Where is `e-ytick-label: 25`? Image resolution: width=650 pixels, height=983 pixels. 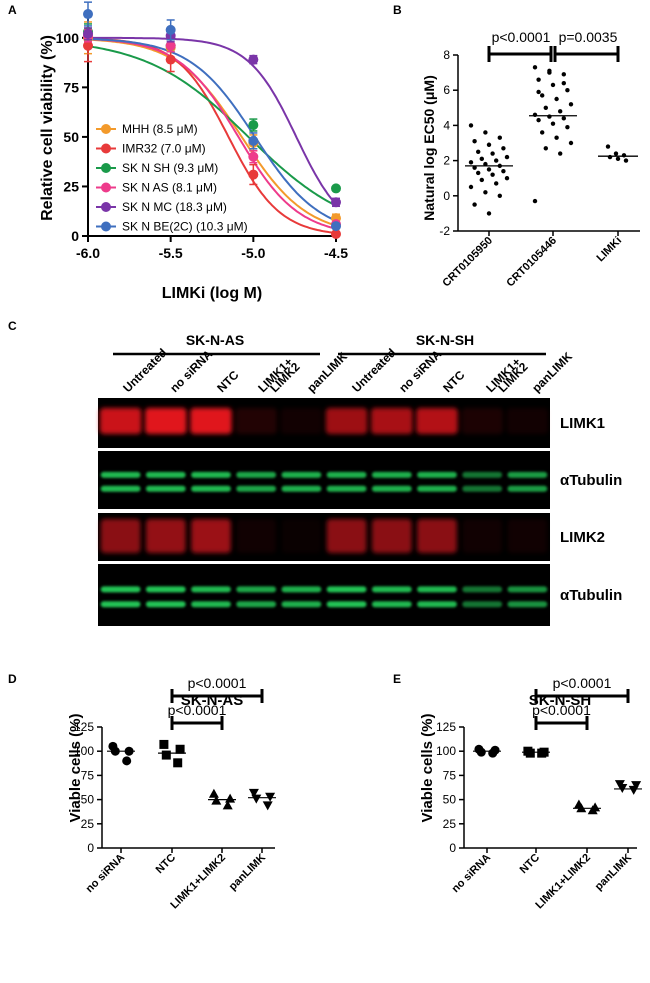
e-ytick-label: 25 is located at coordinates (450, 824).